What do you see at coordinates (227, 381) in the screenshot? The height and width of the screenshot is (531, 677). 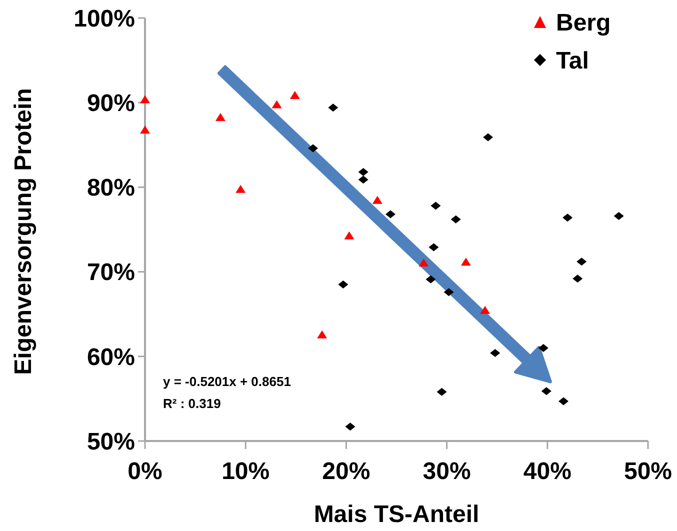 I see `annotation: y = -0.5201x + 0.8651` at bounding box center [227, 381].